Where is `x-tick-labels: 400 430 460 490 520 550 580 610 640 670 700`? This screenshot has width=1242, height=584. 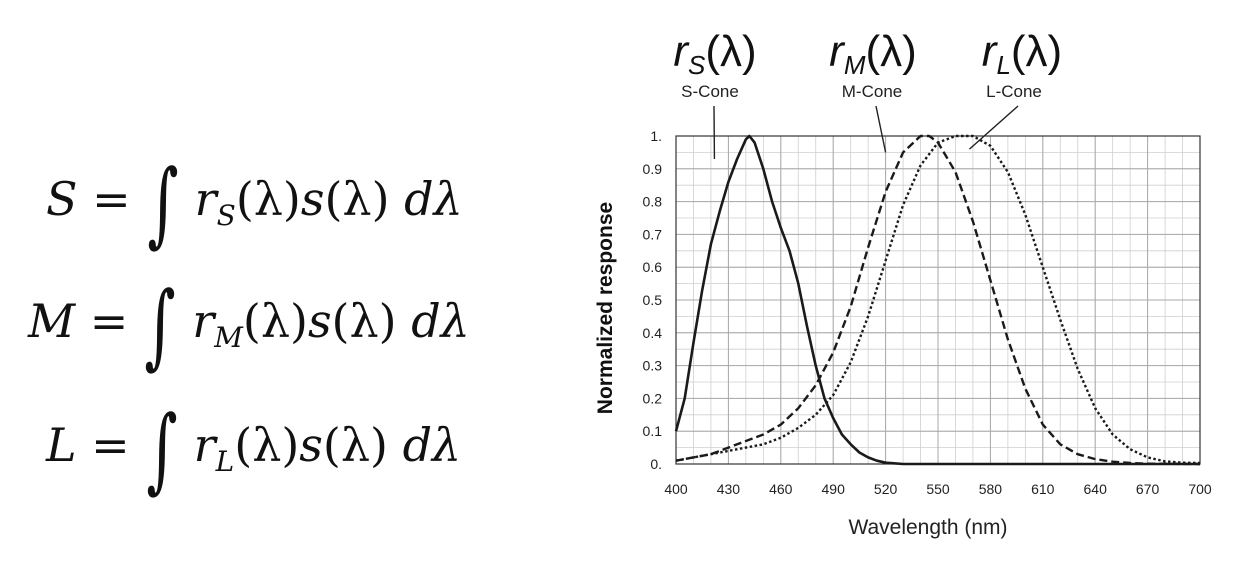
x-tick-labels: 400 430 460 490 520 550 580 610 640 670 700 is located at coordinates (938, 489).